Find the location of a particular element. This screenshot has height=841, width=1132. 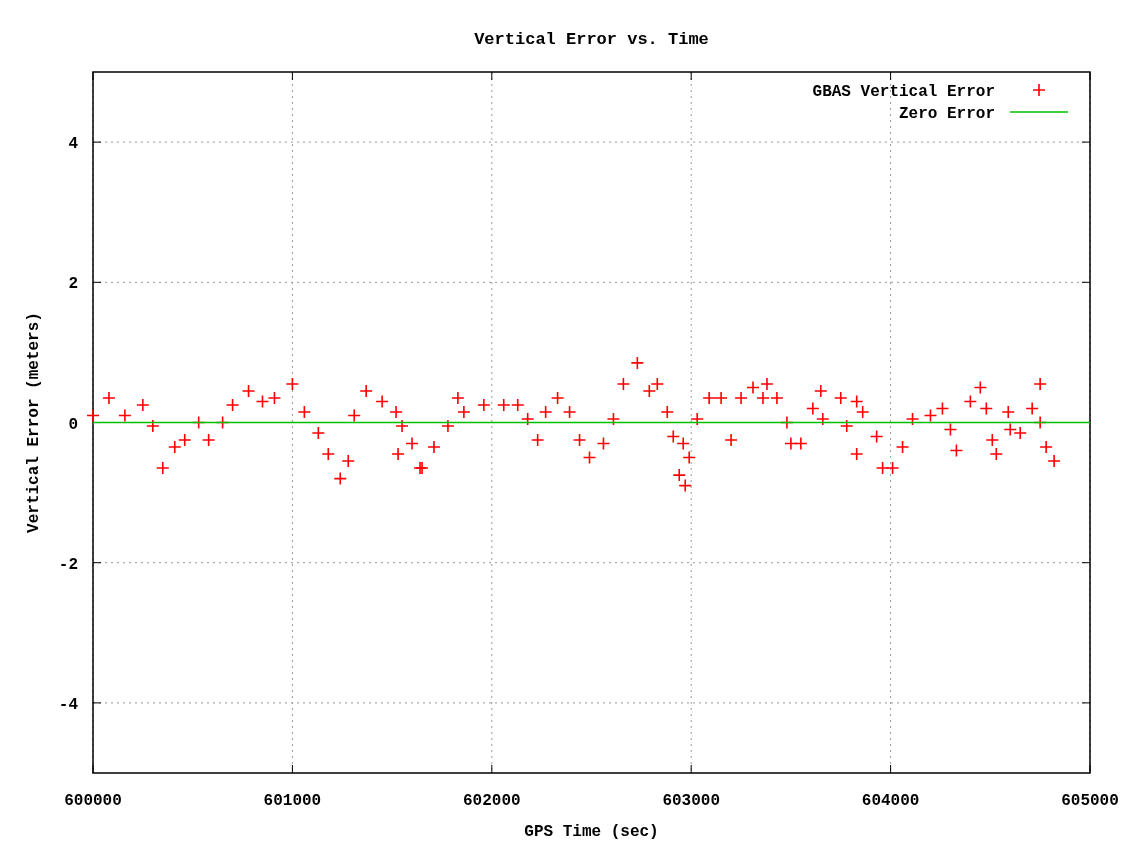

y-tick-label: 0 is located at coordinates (73, 424).